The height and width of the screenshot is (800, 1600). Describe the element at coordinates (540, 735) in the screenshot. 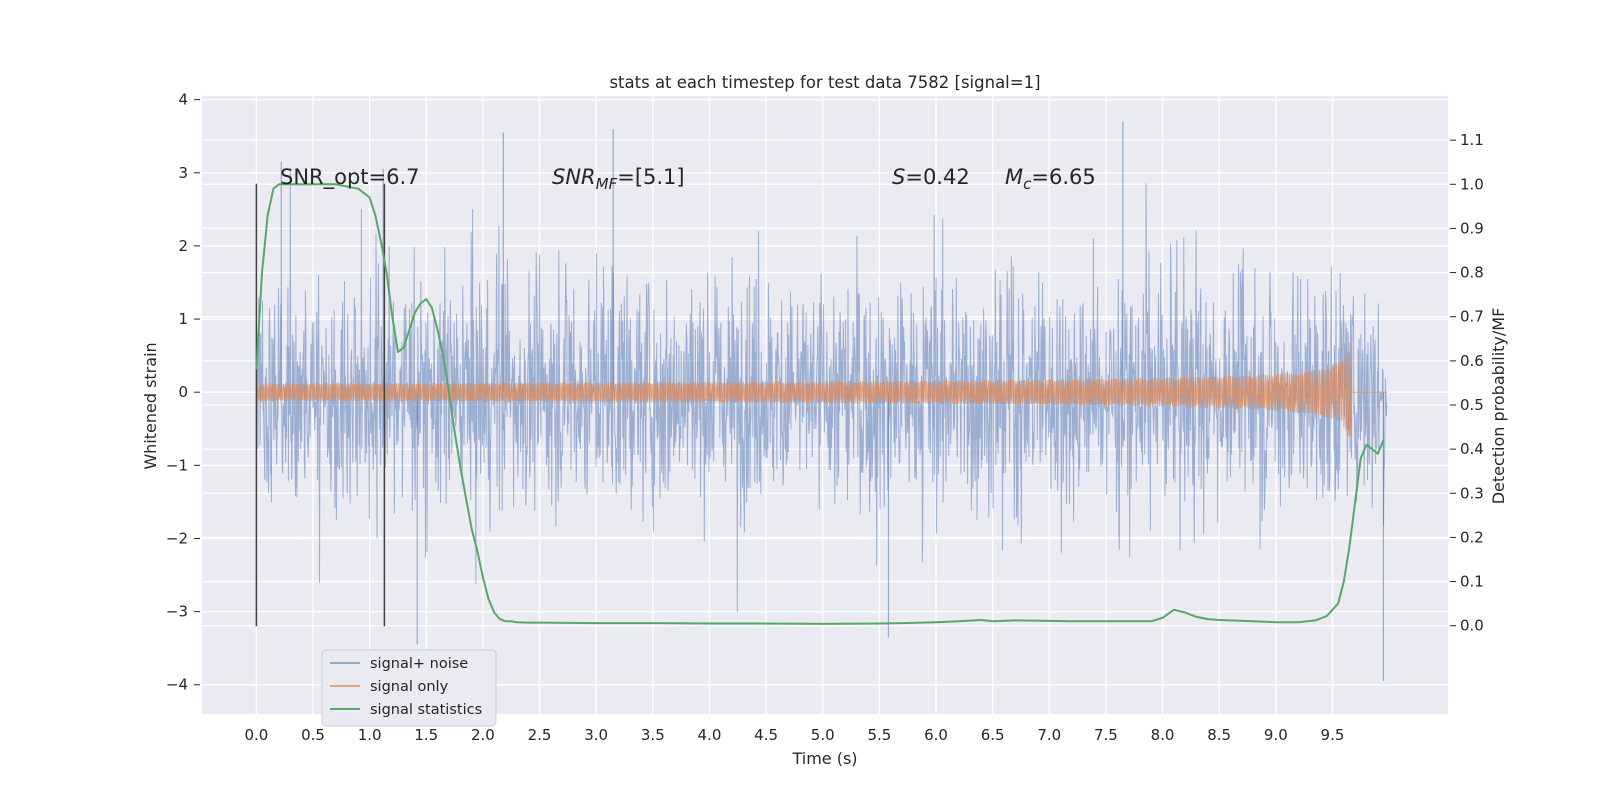

I see `x-tick-label: 2.5` at that location.